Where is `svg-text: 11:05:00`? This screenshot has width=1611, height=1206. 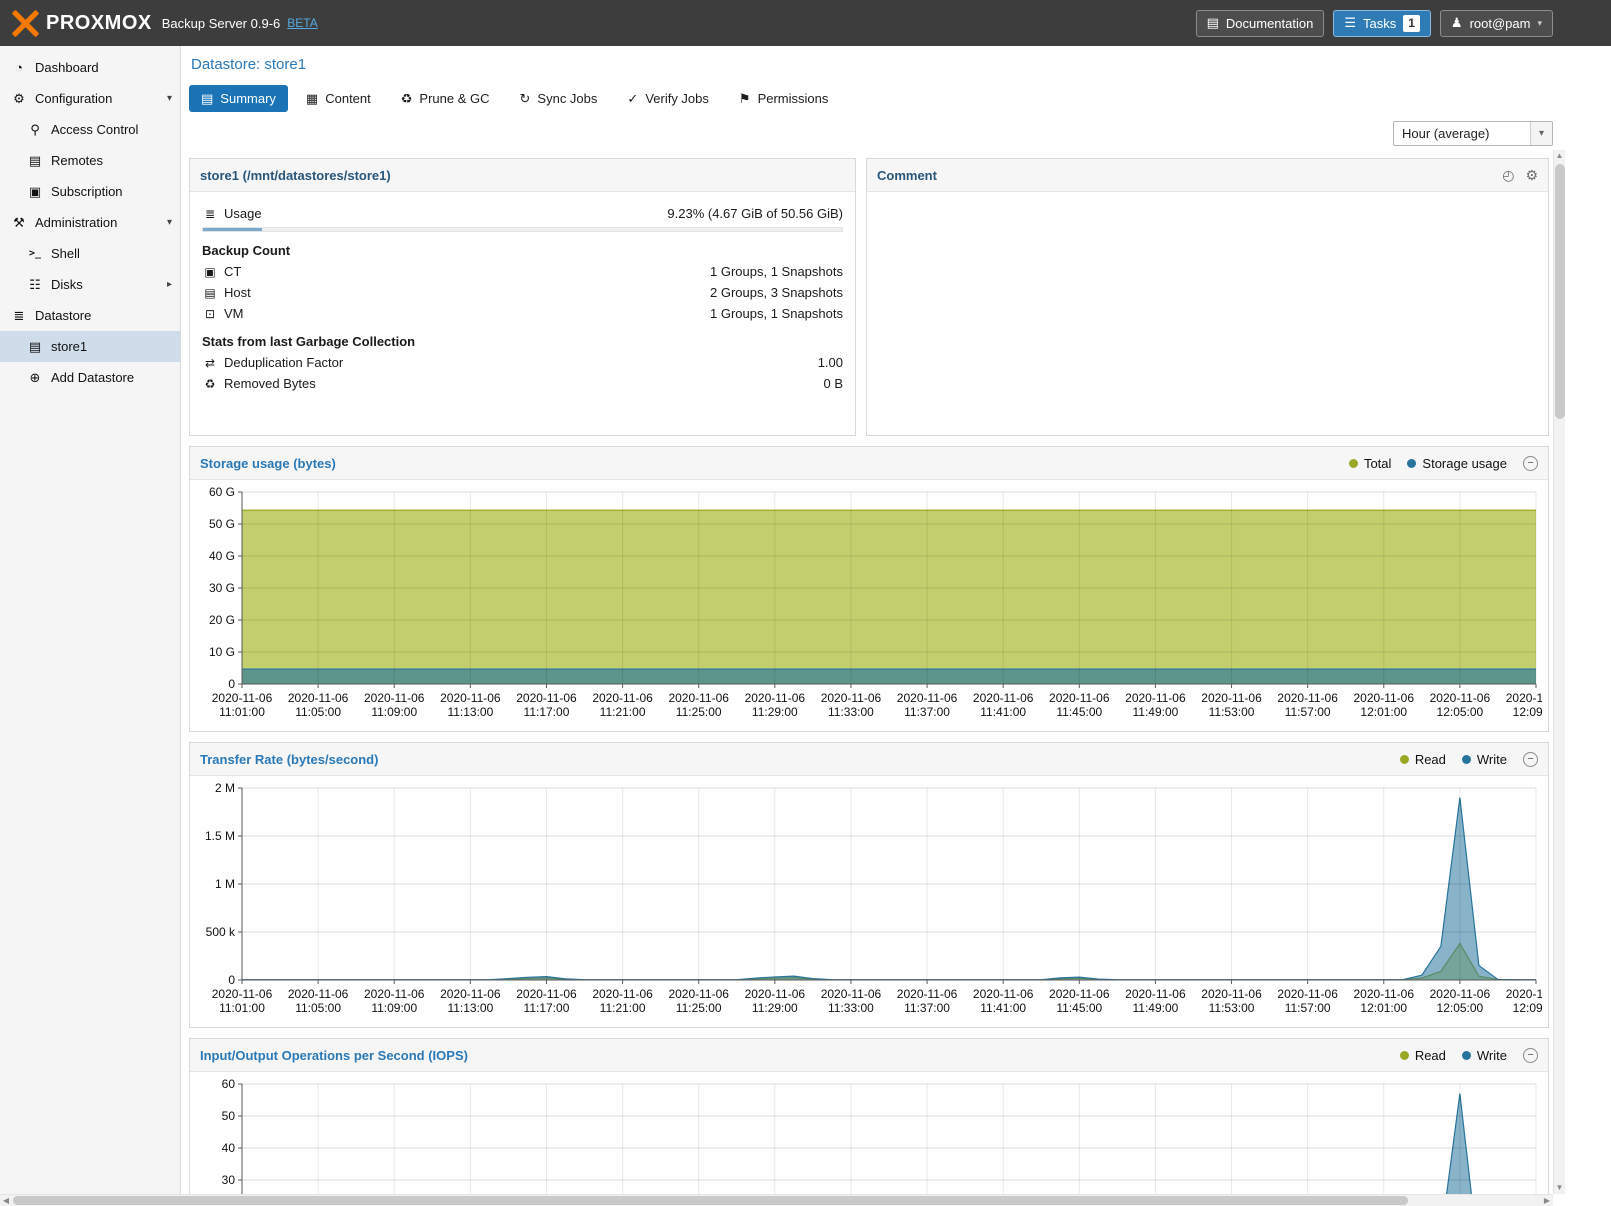 svg-text: 11:05:00 is located at coordinates (318, 712).